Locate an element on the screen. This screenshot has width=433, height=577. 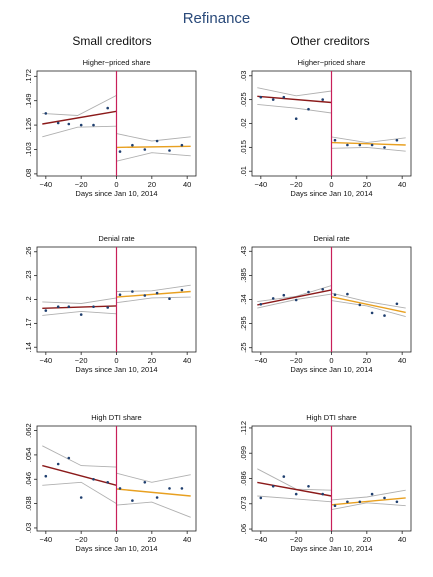
y-tick-label: .046 is located at coordinates (28, 479).